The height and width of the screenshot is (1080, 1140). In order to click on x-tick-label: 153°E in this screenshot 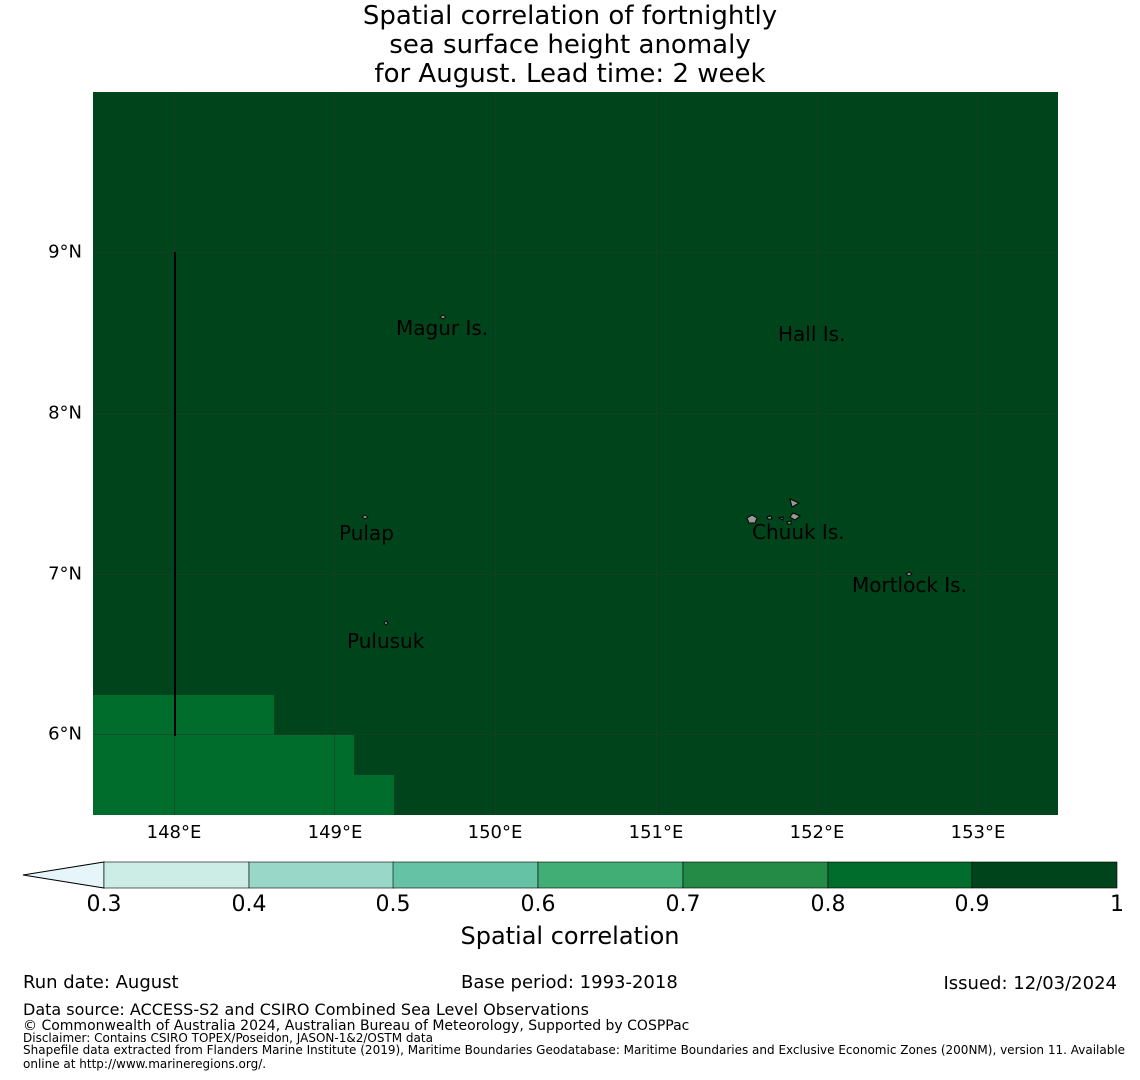, I will do `click(978, 832)`.